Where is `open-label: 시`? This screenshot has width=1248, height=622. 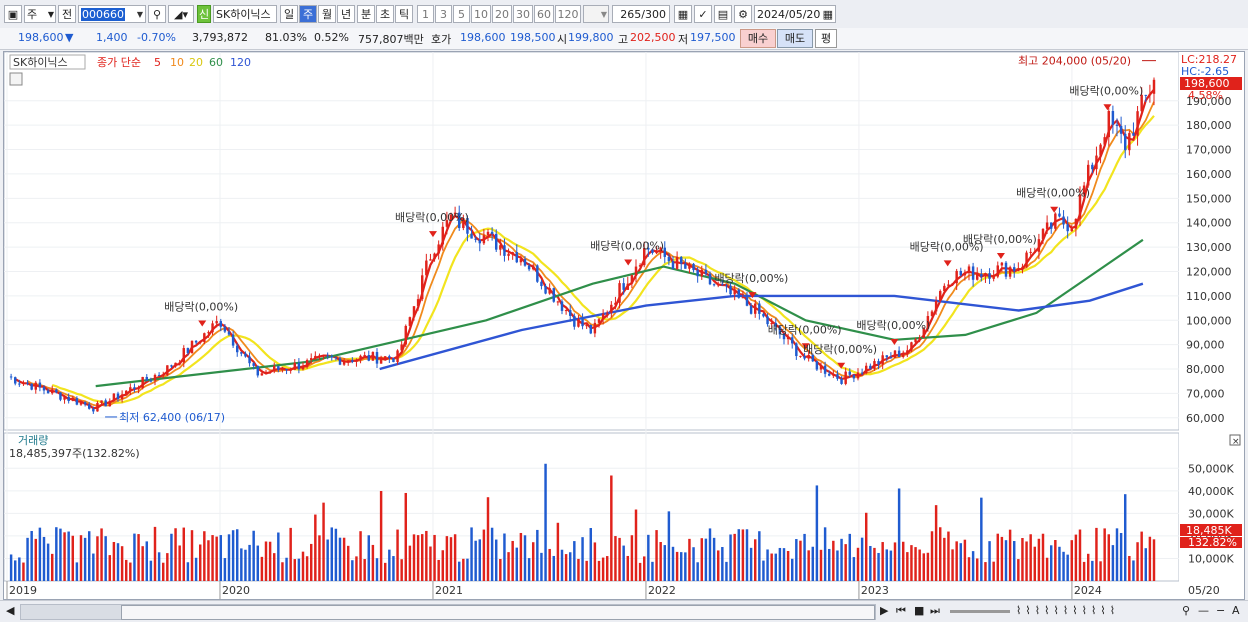
open-label: 시 is located at coordinates (562, 39).